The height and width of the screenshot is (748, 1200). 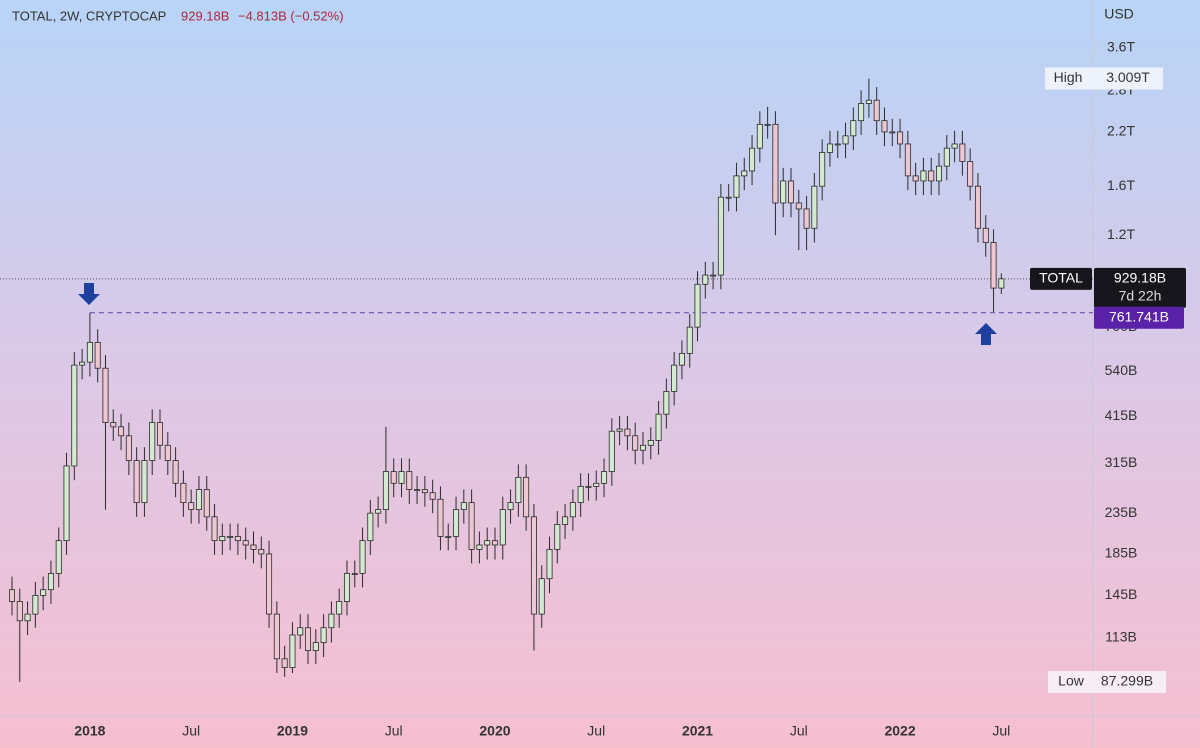 What do you see at coordinates (291, 15) in the screenshot?
I see `change: −4.813B (−0.52%)` at bounding box center [291, 15].